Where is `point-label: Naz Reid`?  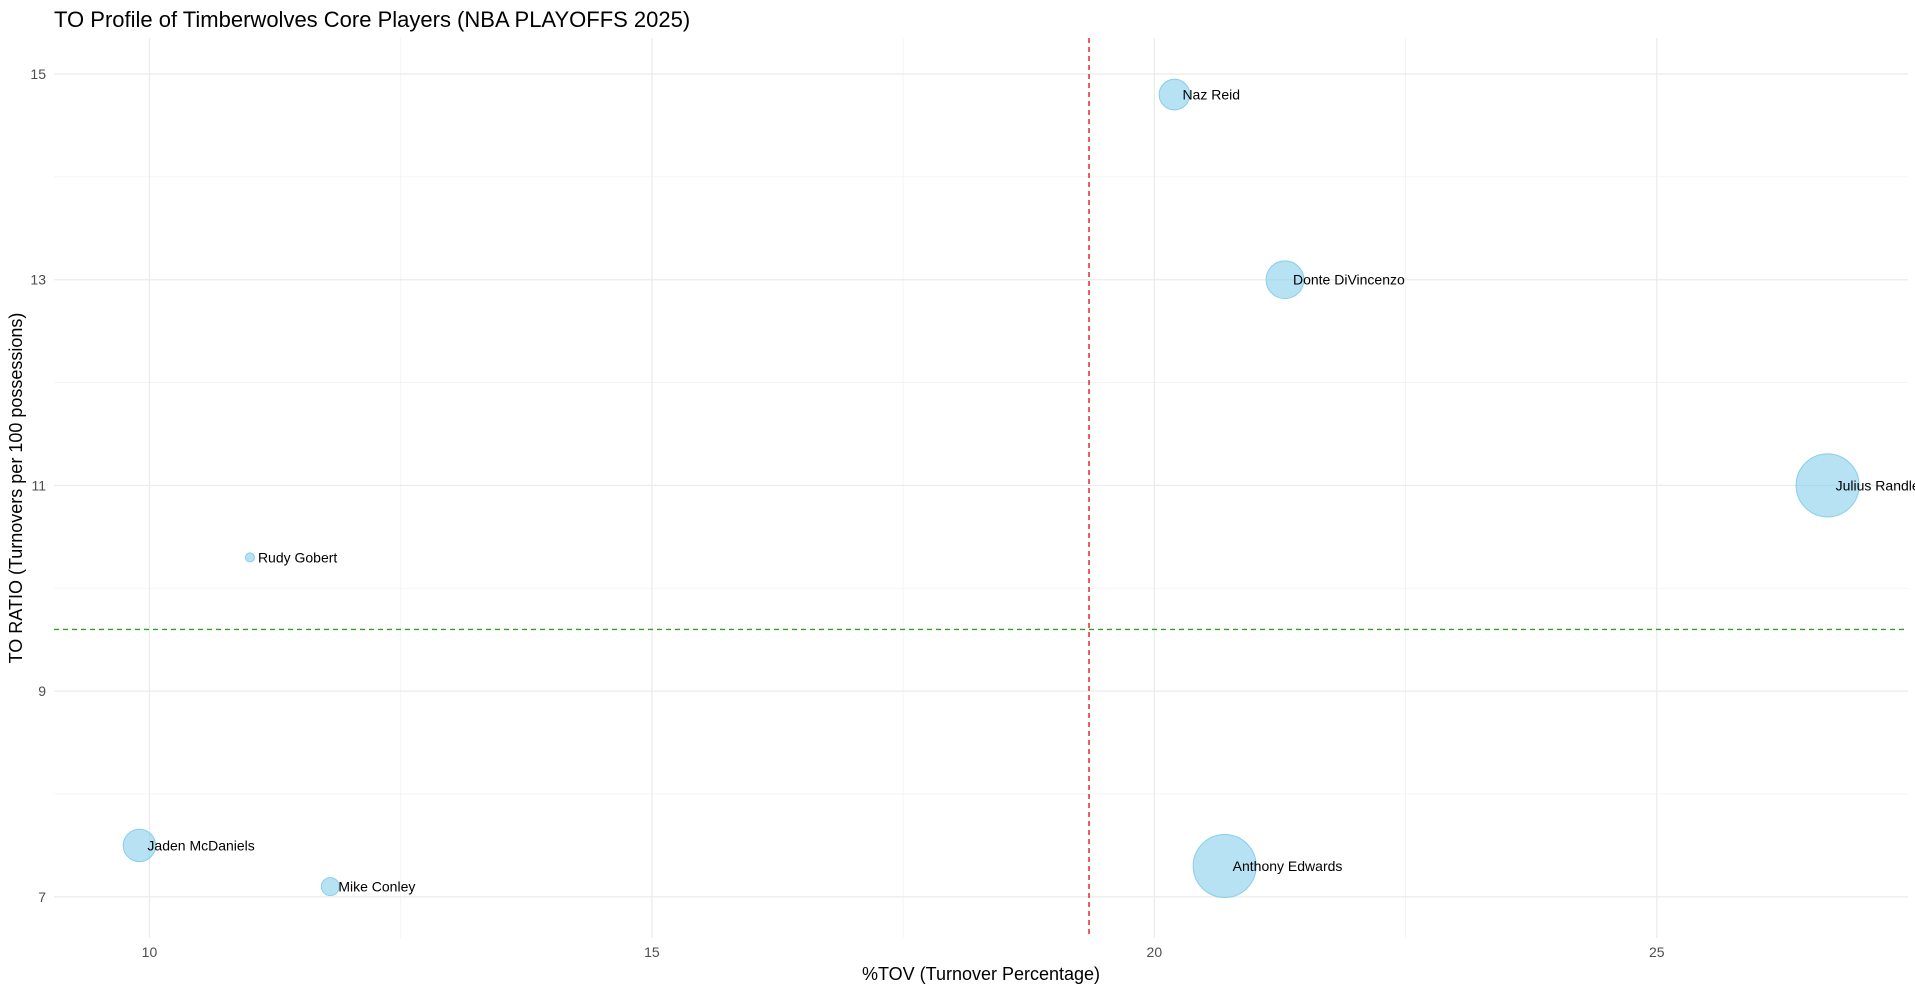
point-label: Naz Reid is located at coordinates (1211, 95).